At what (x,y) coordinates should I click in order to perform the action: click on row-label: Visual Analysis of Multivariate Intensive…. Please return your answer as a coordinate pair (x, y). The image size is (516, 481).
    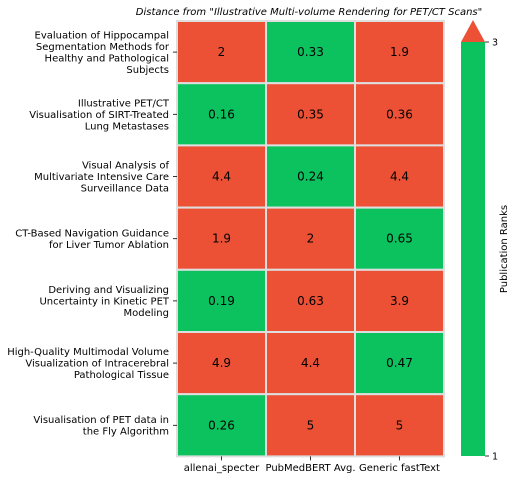
    Looking at the image, I should click on (101, 178).